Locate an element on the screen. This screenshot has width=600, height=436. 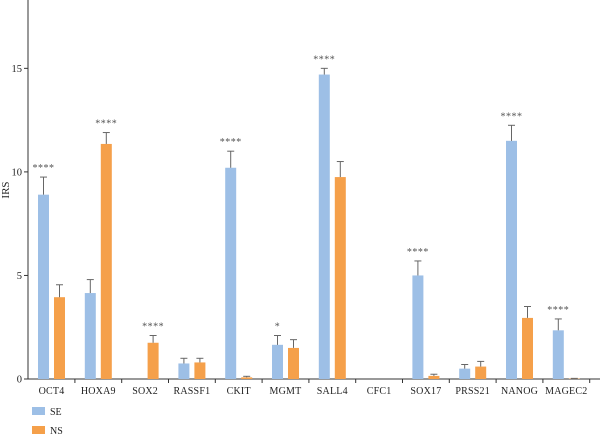
bar-ns-mgmt is located at coordinates (293, 363).